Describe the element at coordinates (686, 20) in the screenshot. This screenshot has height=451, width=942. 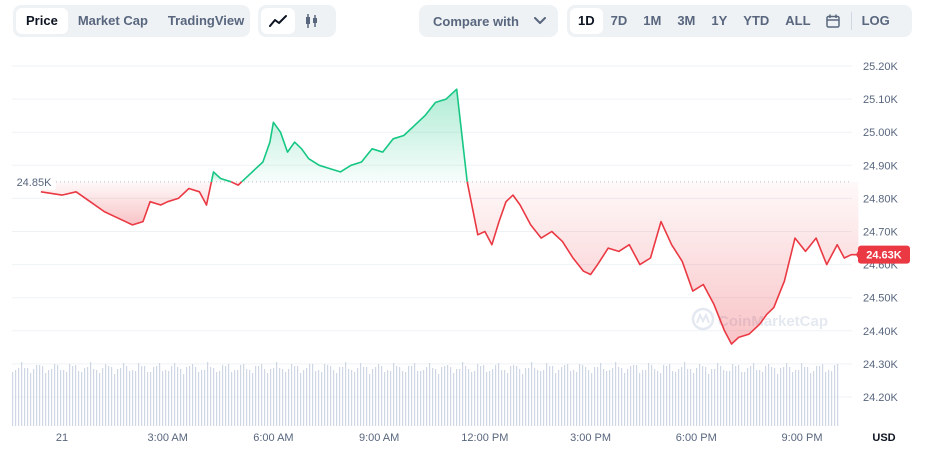
I see `range-3m: 3M` at that location.